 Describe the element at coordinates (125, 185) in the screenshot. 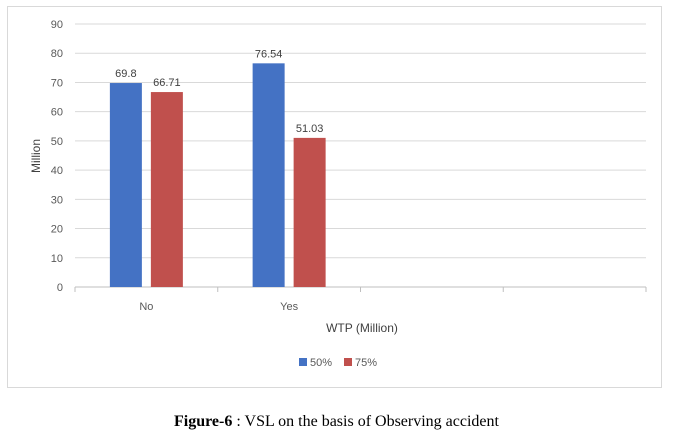

I see `bar-50pct-no` at that location.